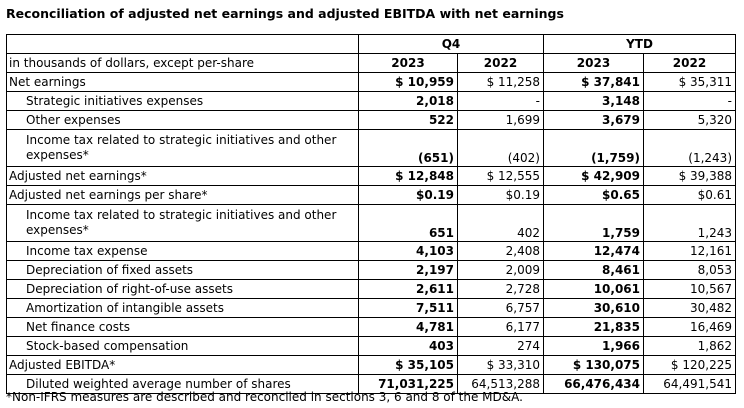 This screenshot has height=408, width=744. Describe the element at coordinates (408, 251) in the screenshot. I see `value-cell: 4,103` at that location.